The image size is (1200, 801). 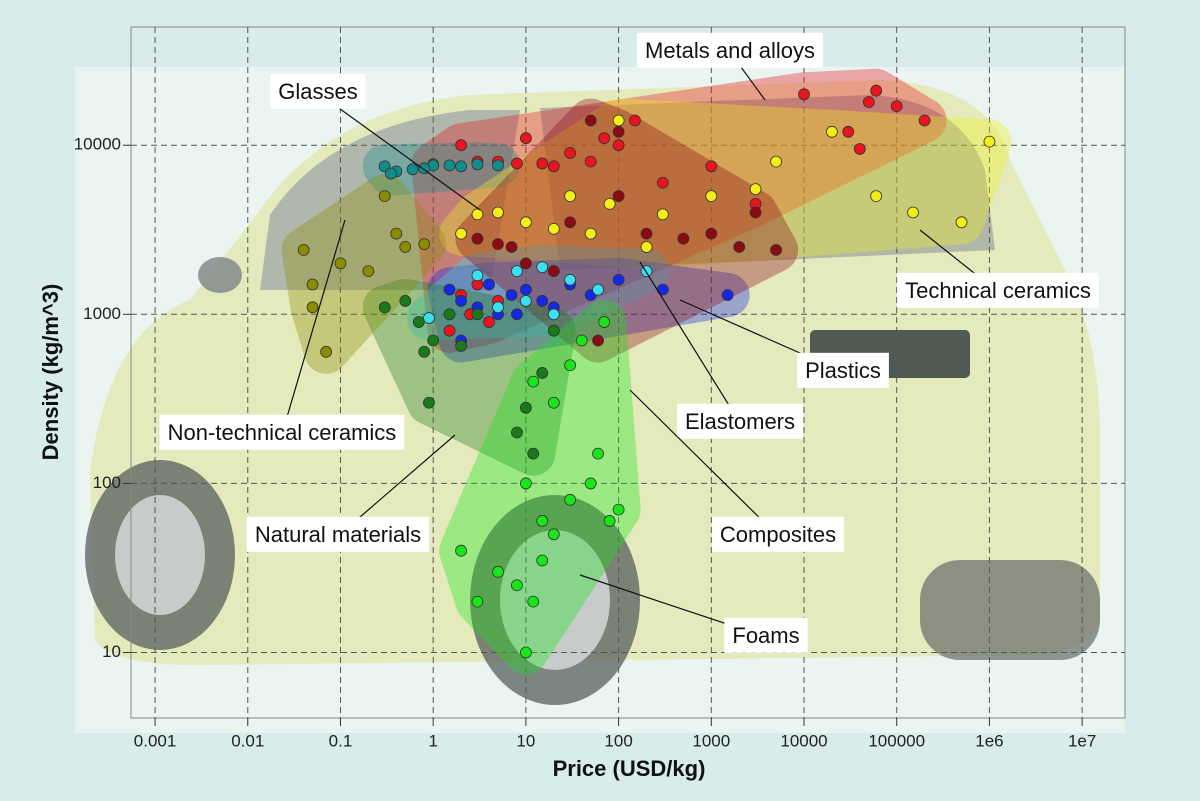 I want to click on x-tick-label: 10, so click(x=525, y=740).